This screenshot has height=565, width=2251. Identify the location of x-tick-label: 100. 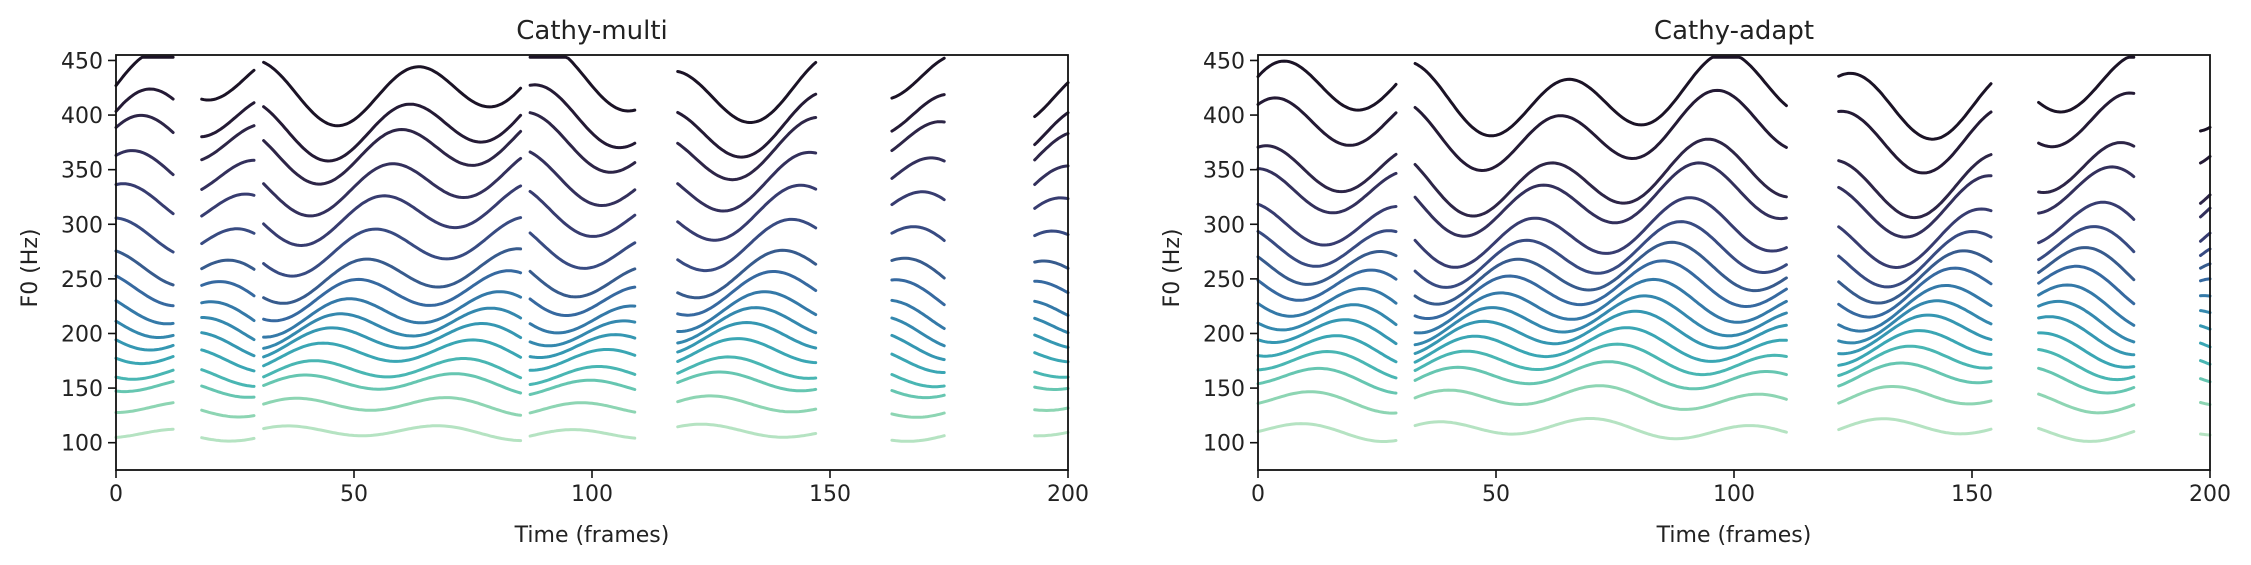
(592, 494).